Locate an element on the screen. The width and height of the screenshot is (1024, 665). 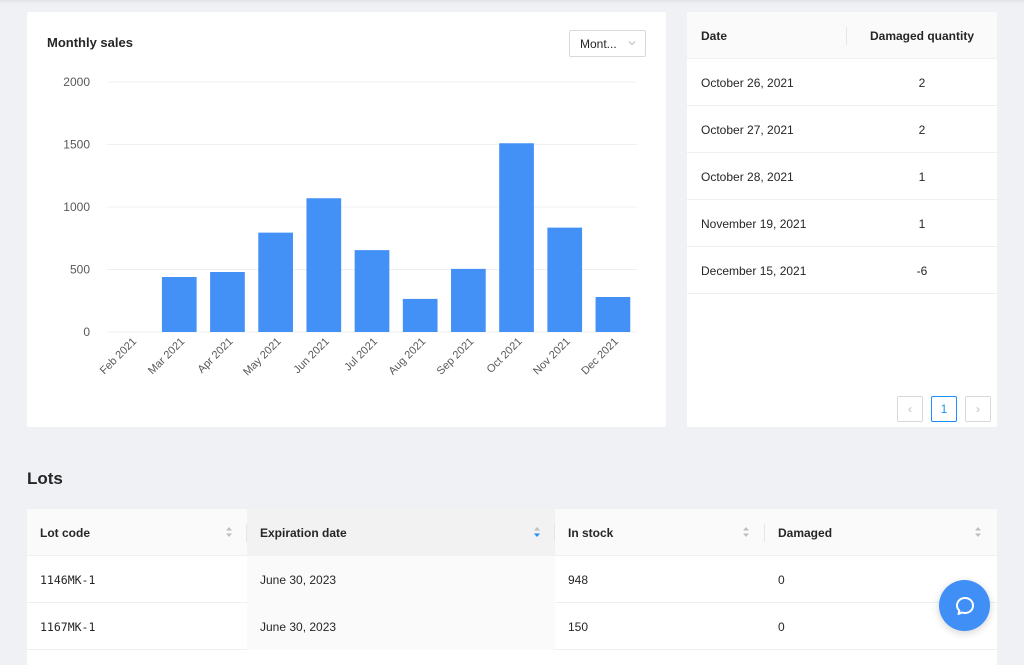
bar-jun-2021 is located at coordinates (324, 265).